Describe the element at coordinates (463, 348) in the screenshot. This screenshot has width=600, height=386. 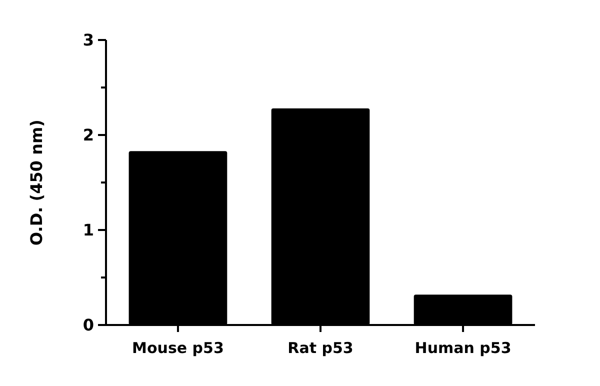
I see `x-tick-label: Human p53` at that location.